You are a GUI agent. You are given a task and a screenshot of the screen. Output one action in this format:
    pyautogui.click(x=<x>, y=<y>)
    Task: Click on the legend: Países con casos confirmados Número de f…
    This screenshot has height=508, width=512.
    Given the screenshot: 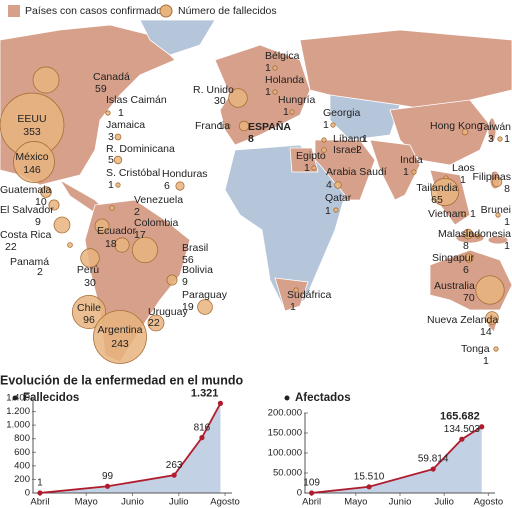 What is the action you would take?
    pyautogui.click(x=142, y=11)
    